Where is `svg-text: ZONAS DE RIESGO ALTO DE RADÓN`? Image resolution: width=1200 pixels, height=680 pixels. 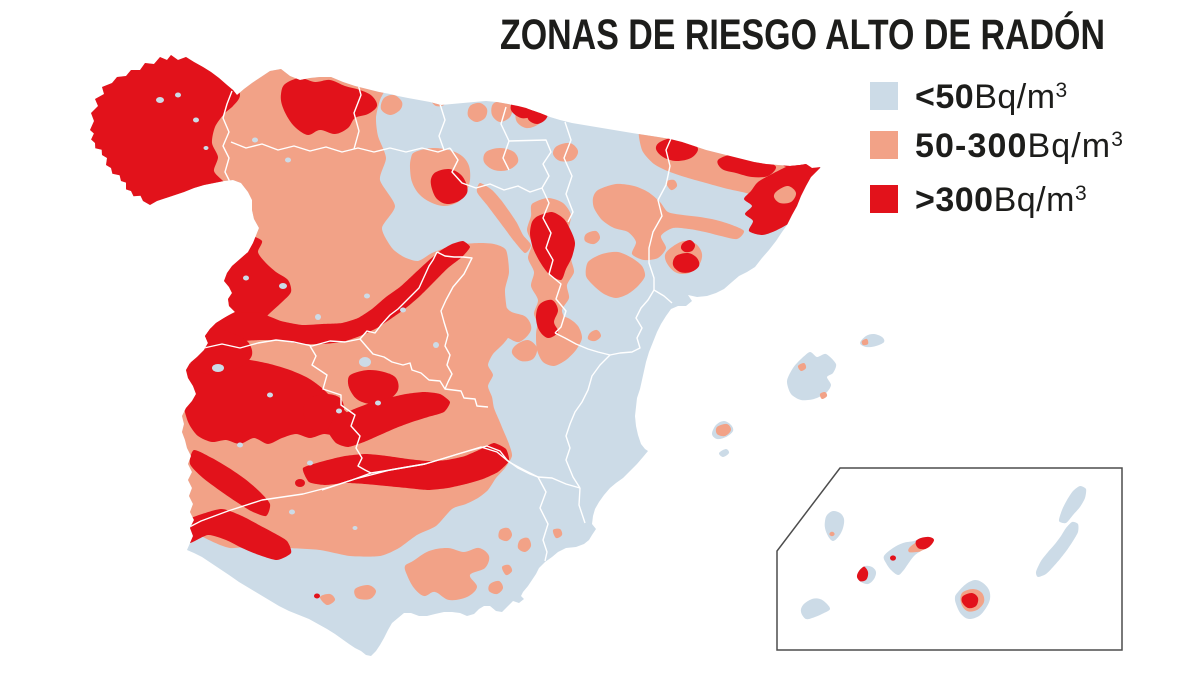
svg-text: ZONAS DE RIESGO ALTO DE RADÓN is located at coordinates (802, 34).